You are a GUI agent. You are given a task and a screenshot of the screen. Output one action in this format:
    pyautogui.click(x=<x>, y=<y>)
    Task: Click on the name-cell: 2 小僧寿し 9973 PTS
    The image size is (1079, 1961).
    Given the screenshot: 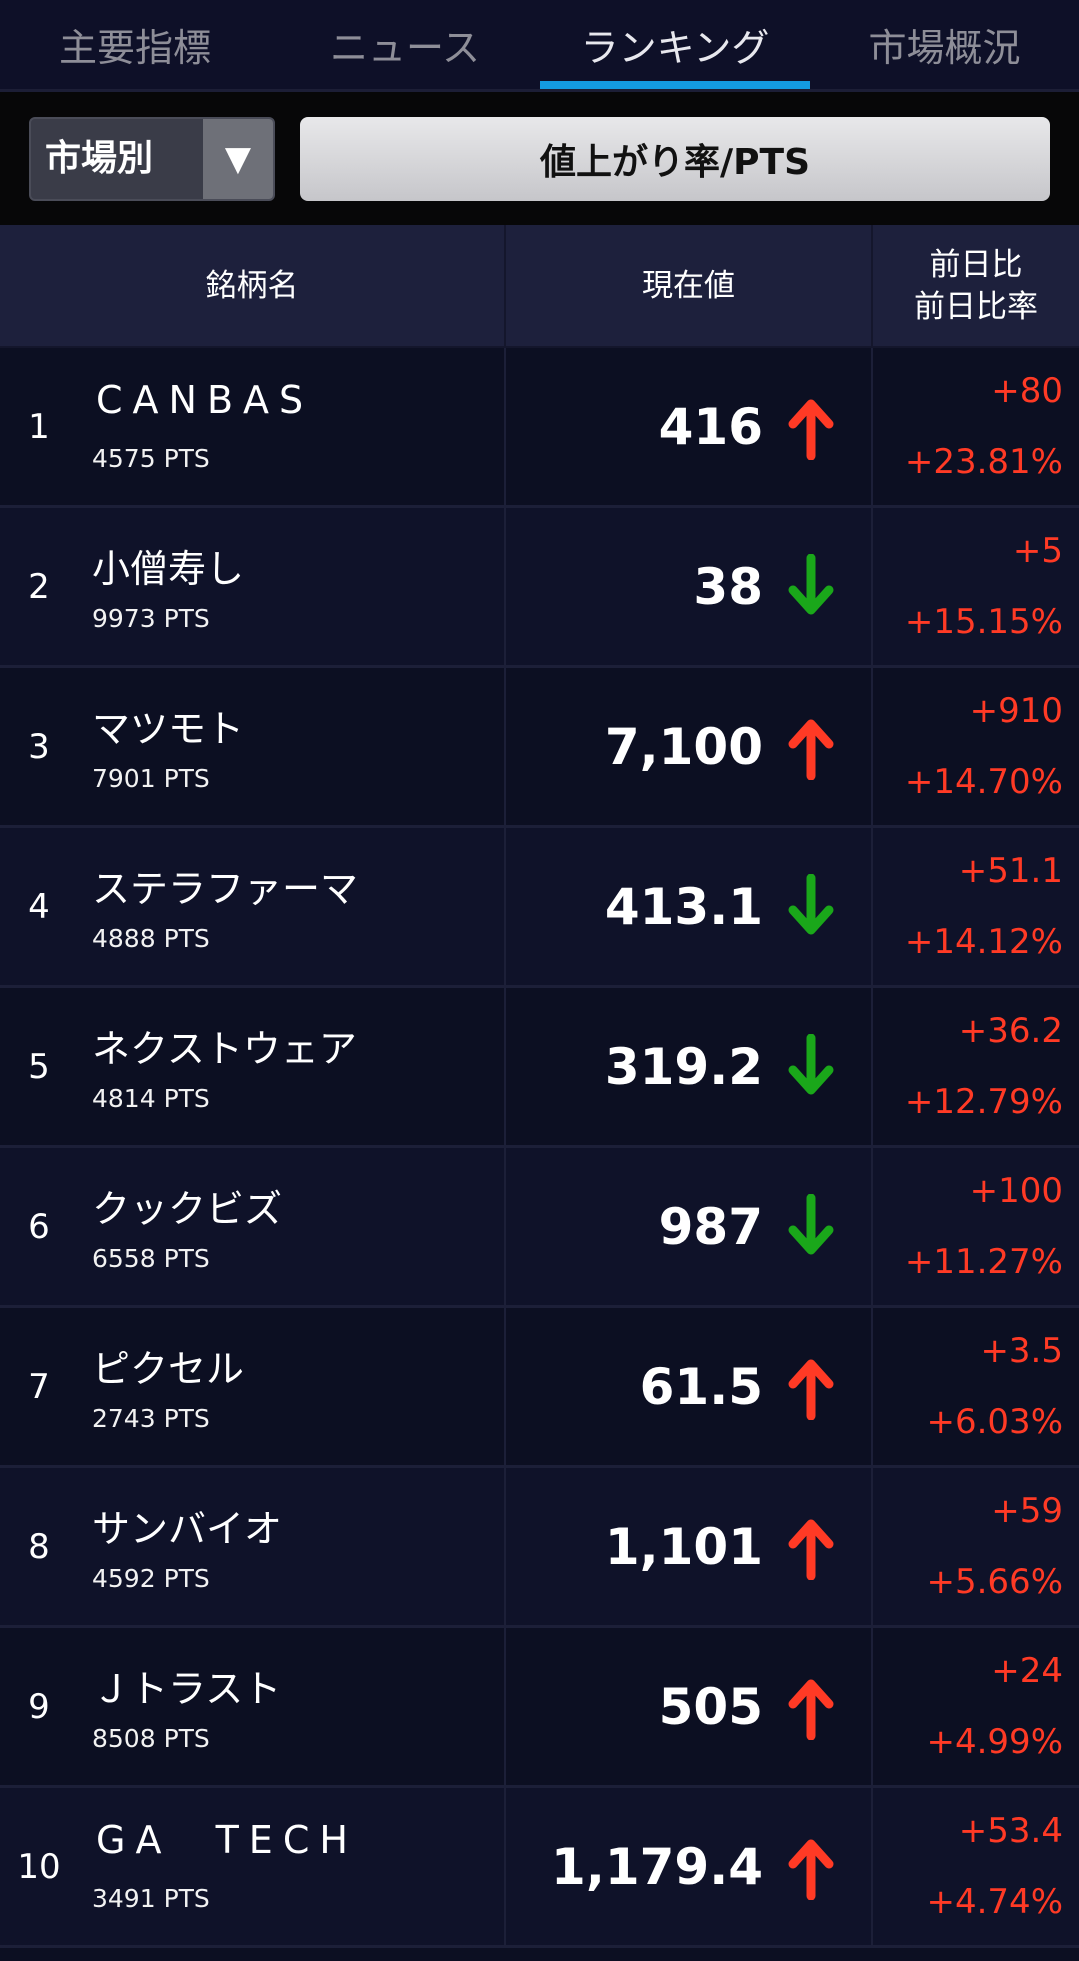 What is the action you would take?
    pyautogui.click(x=253, y=586)
    